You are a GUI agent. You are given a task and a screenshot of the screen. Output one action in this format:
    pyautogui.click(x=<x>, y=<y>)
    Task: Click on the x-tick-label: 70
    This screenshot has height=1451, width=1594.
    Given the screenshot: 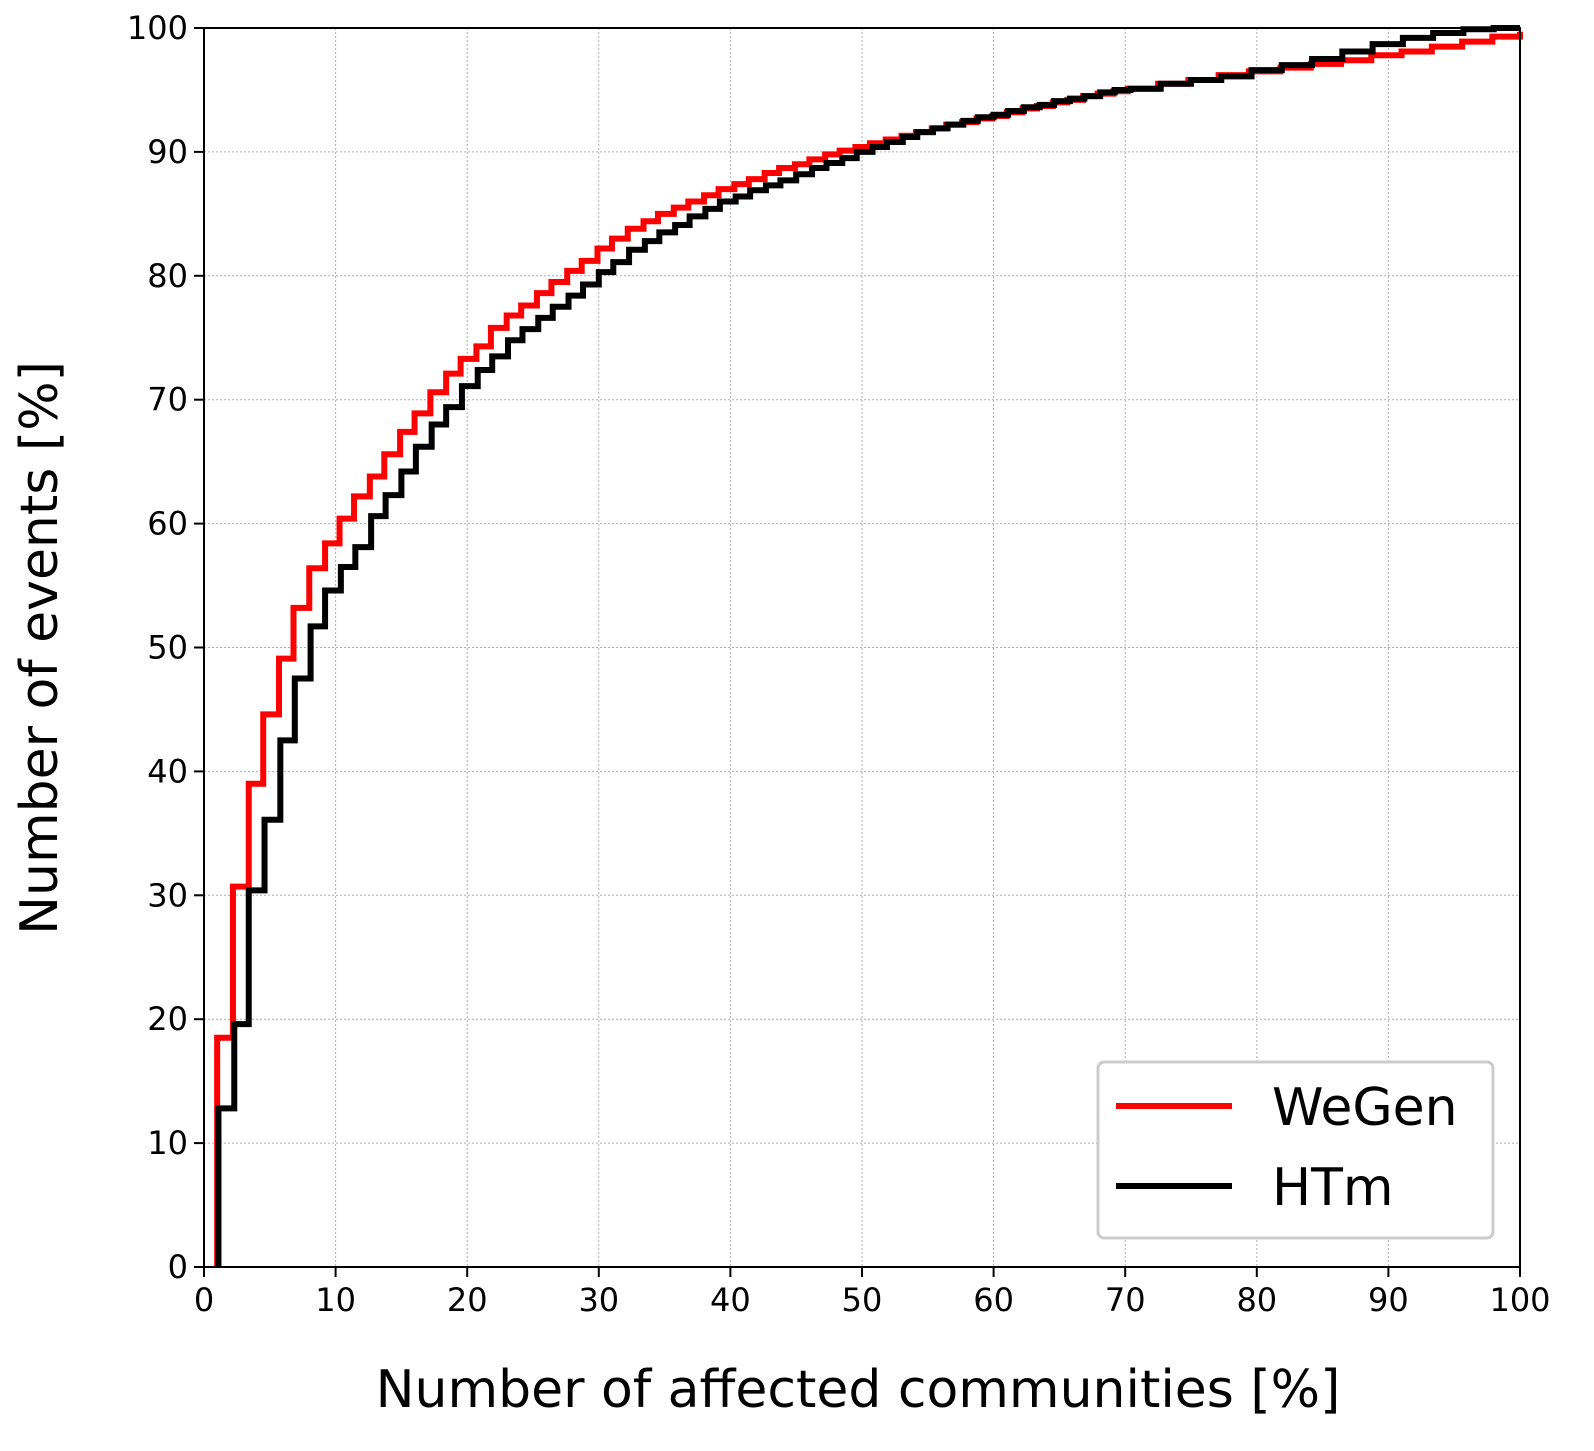 What is the action you would take?
    pyautogui.click(x=1125, y=1300)
    